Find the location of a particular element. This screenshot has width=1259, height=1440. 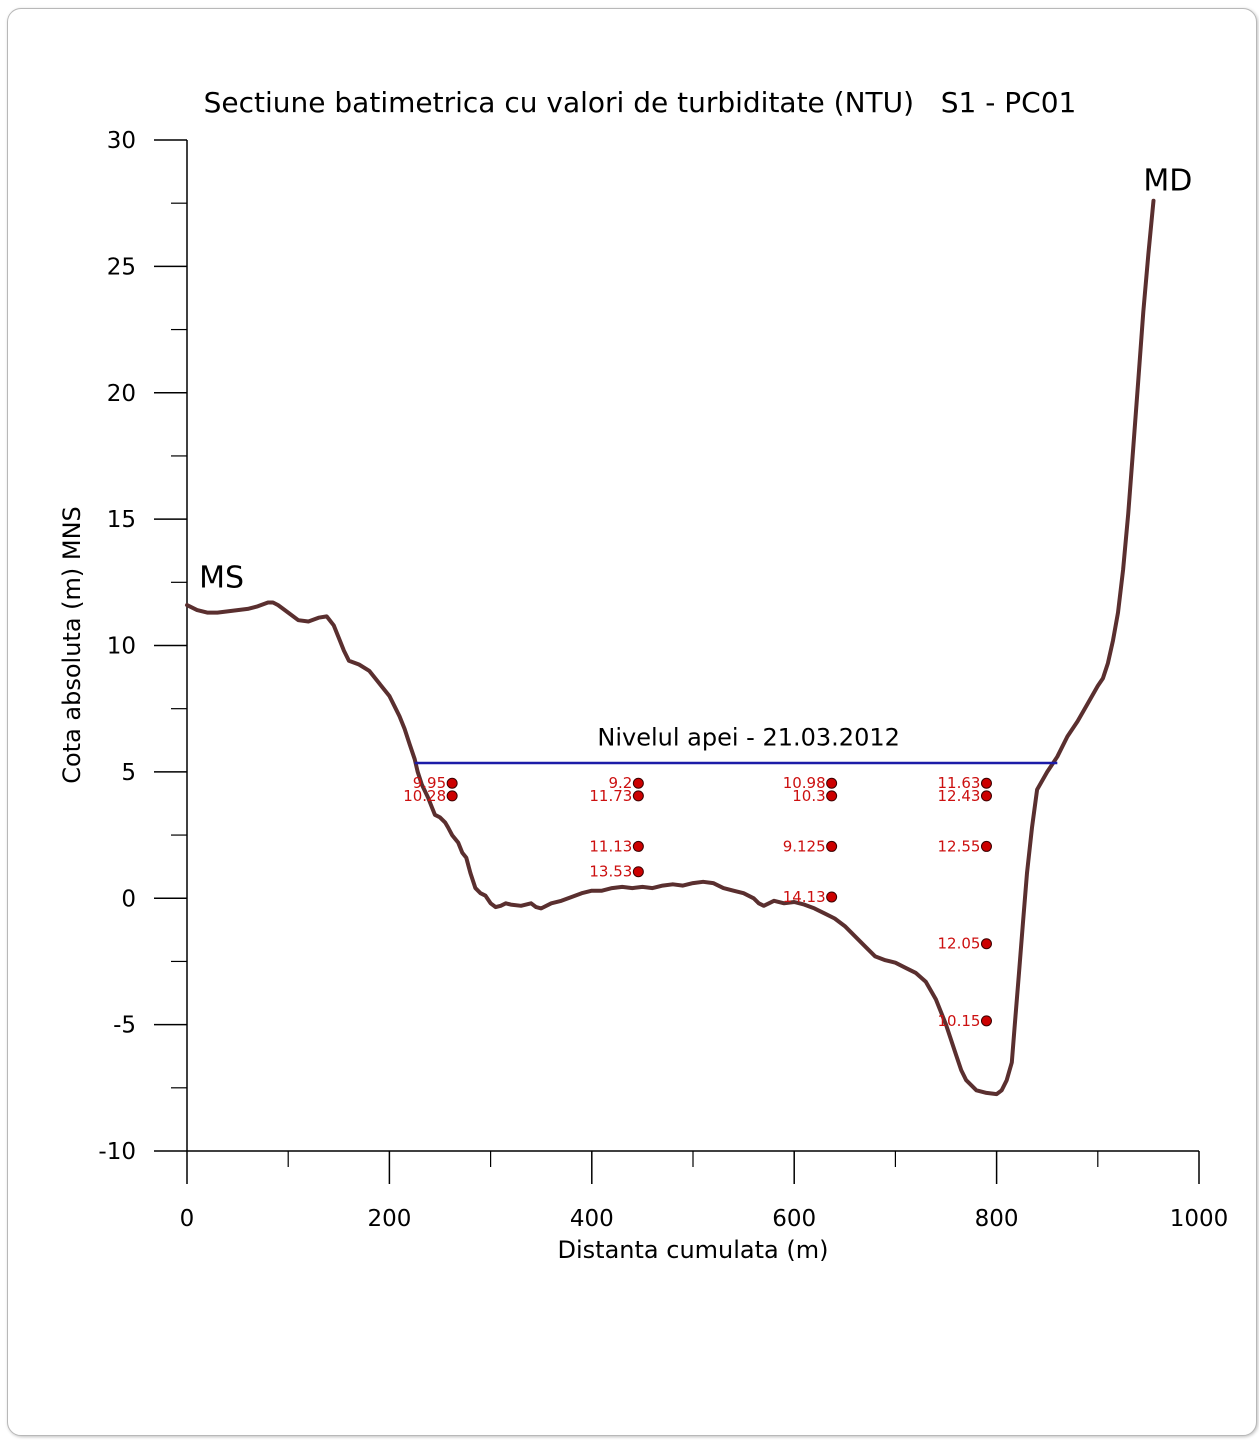

x-tick-label: 0 is located at coordinates (187, 1219).